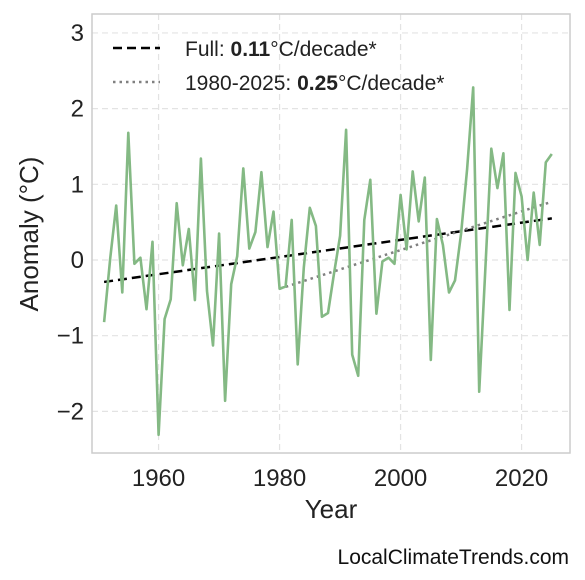  I want to click on x-tick-label: 2000, so click(400, 478).